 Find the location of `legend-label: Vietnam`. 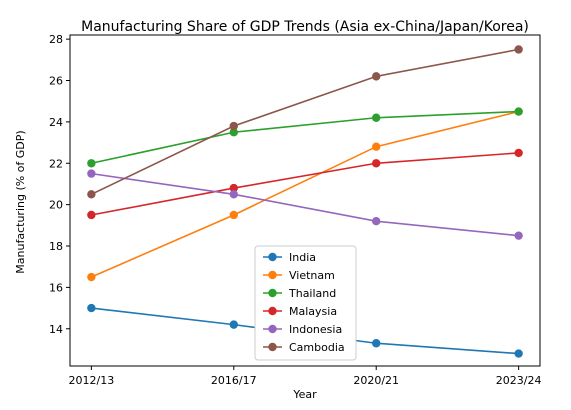

legend-label: Vietnam is located at coordinates (312, 275).